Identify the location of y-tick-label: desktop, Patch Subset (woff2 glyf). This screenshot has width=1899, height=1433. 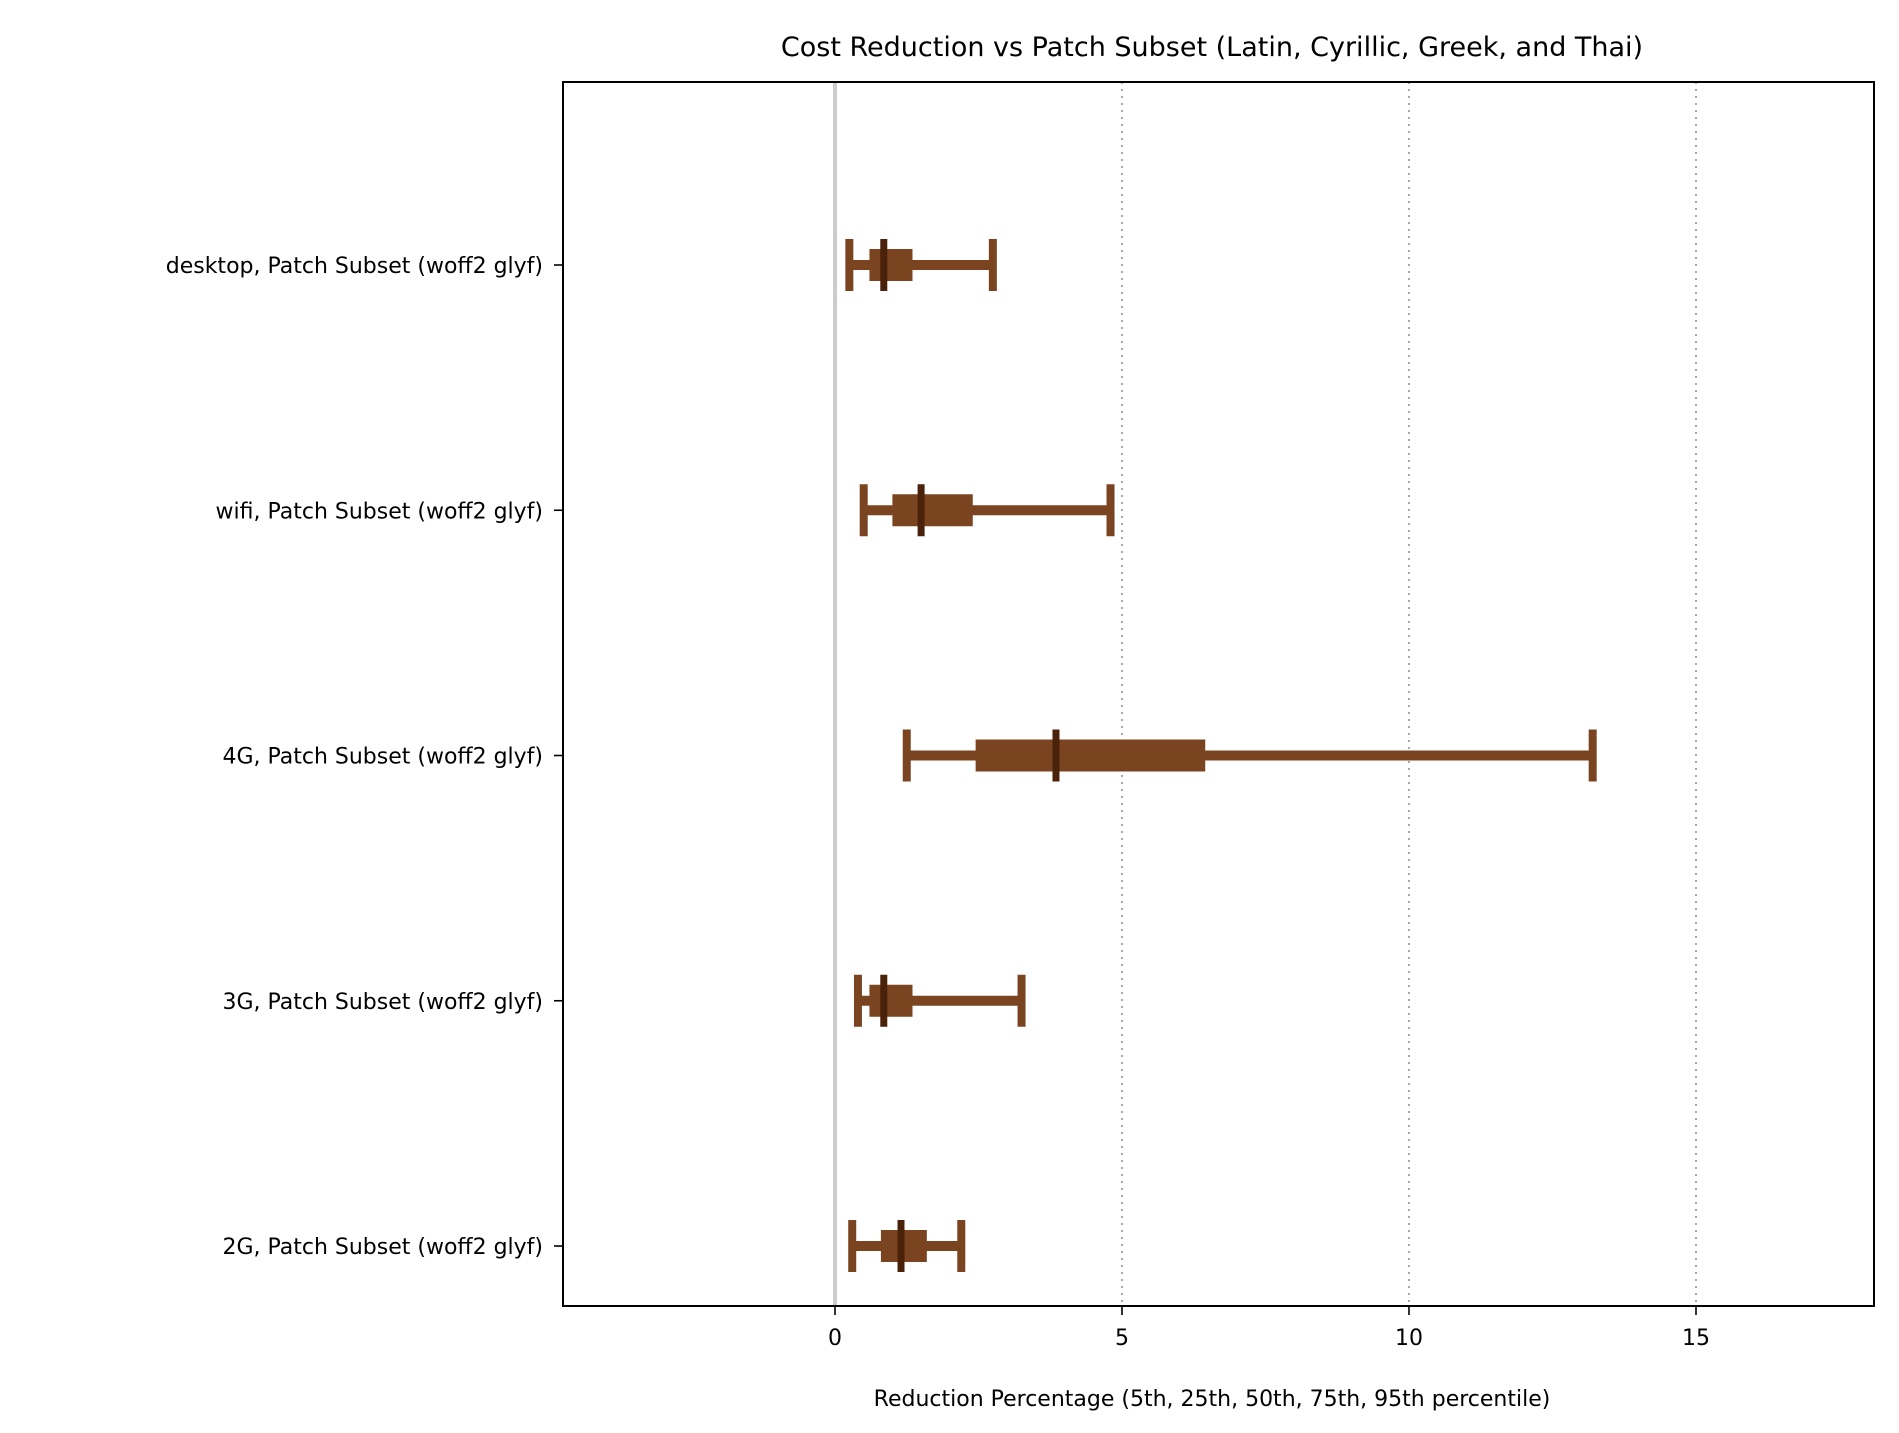
(354, 266).